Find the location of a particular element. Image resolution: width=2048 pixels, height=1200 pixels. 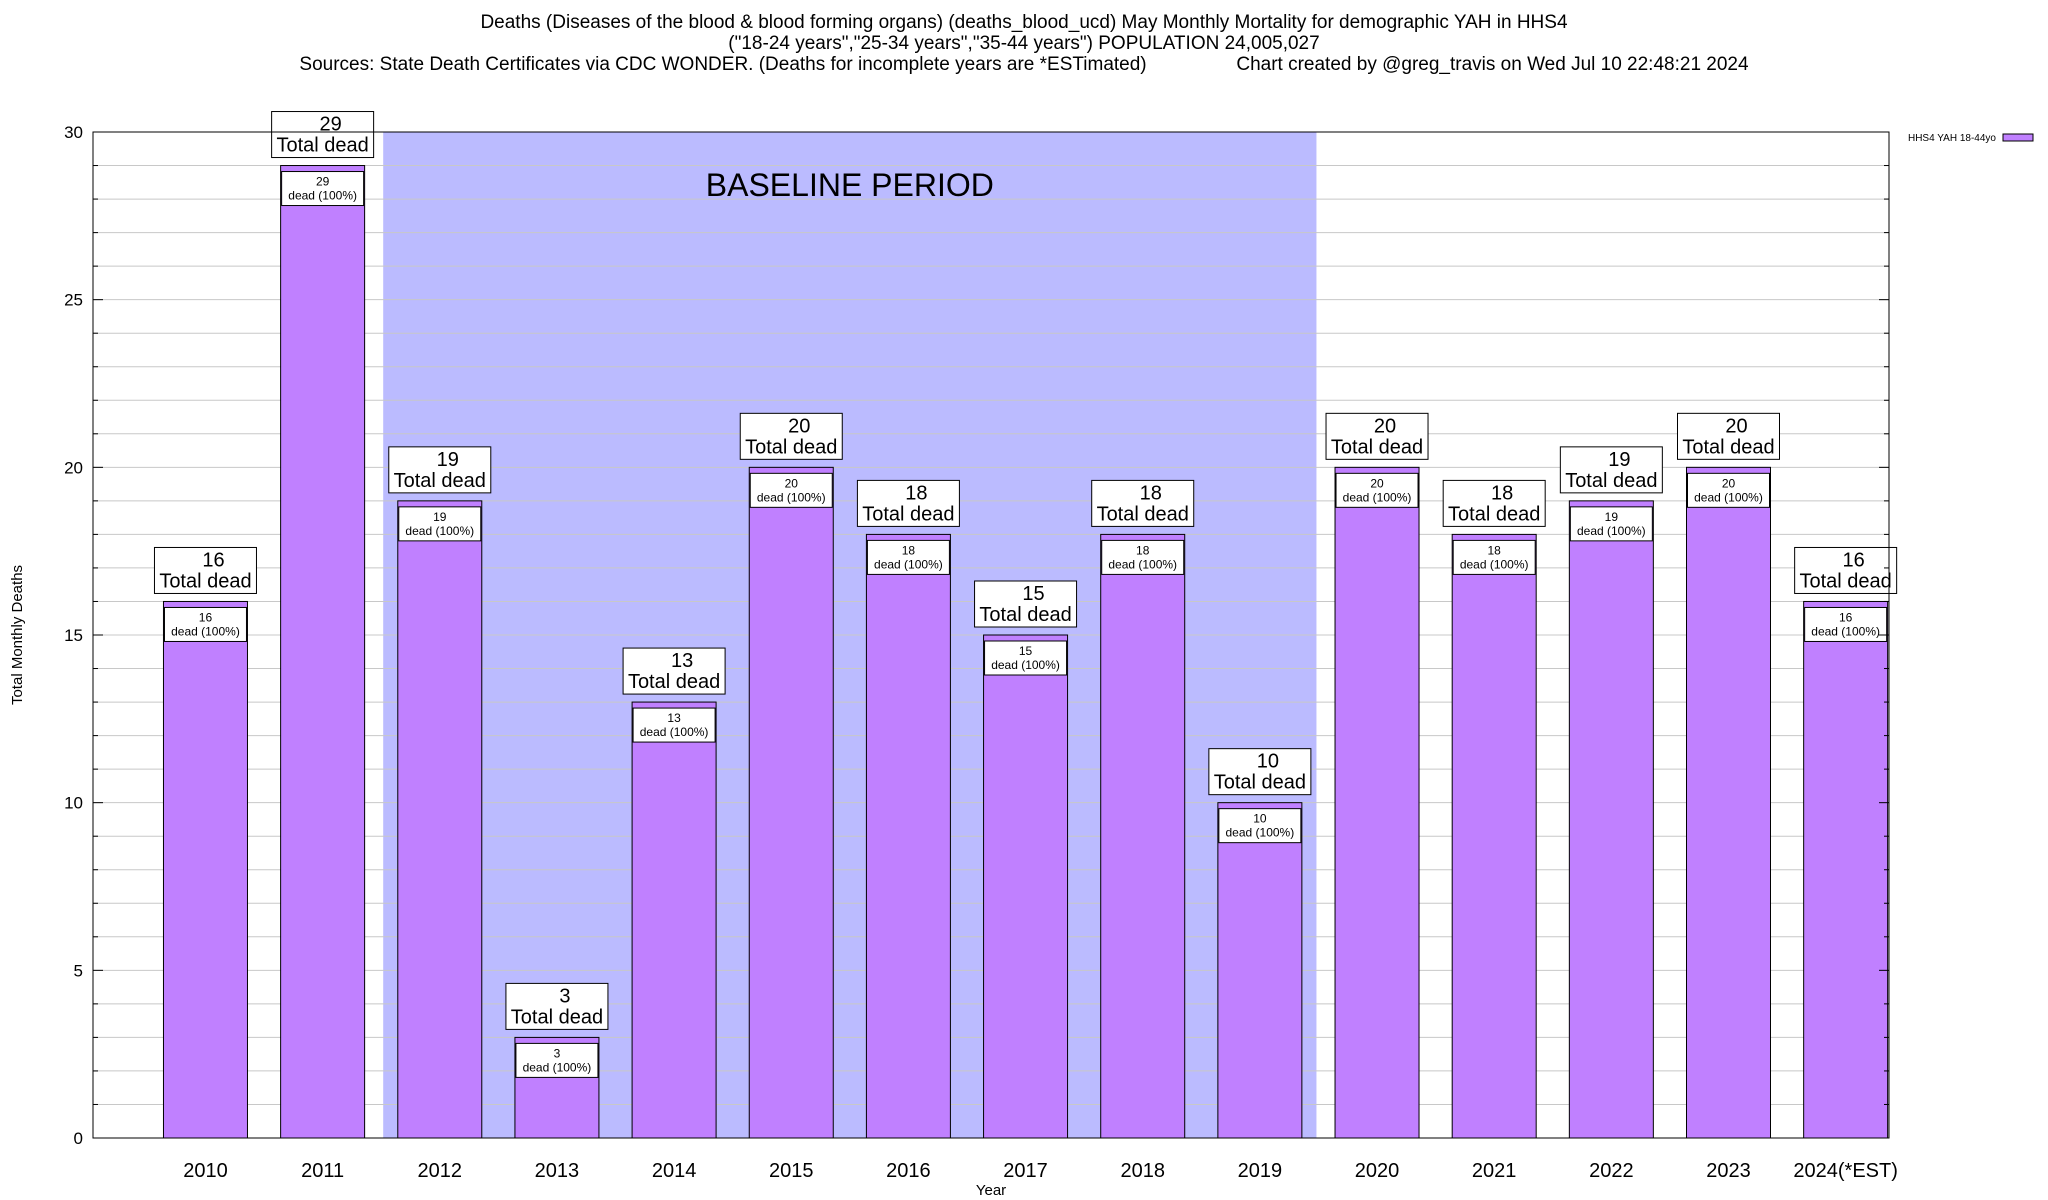

x-tick-label: 2021 is located at coordinates (1494, 1171).